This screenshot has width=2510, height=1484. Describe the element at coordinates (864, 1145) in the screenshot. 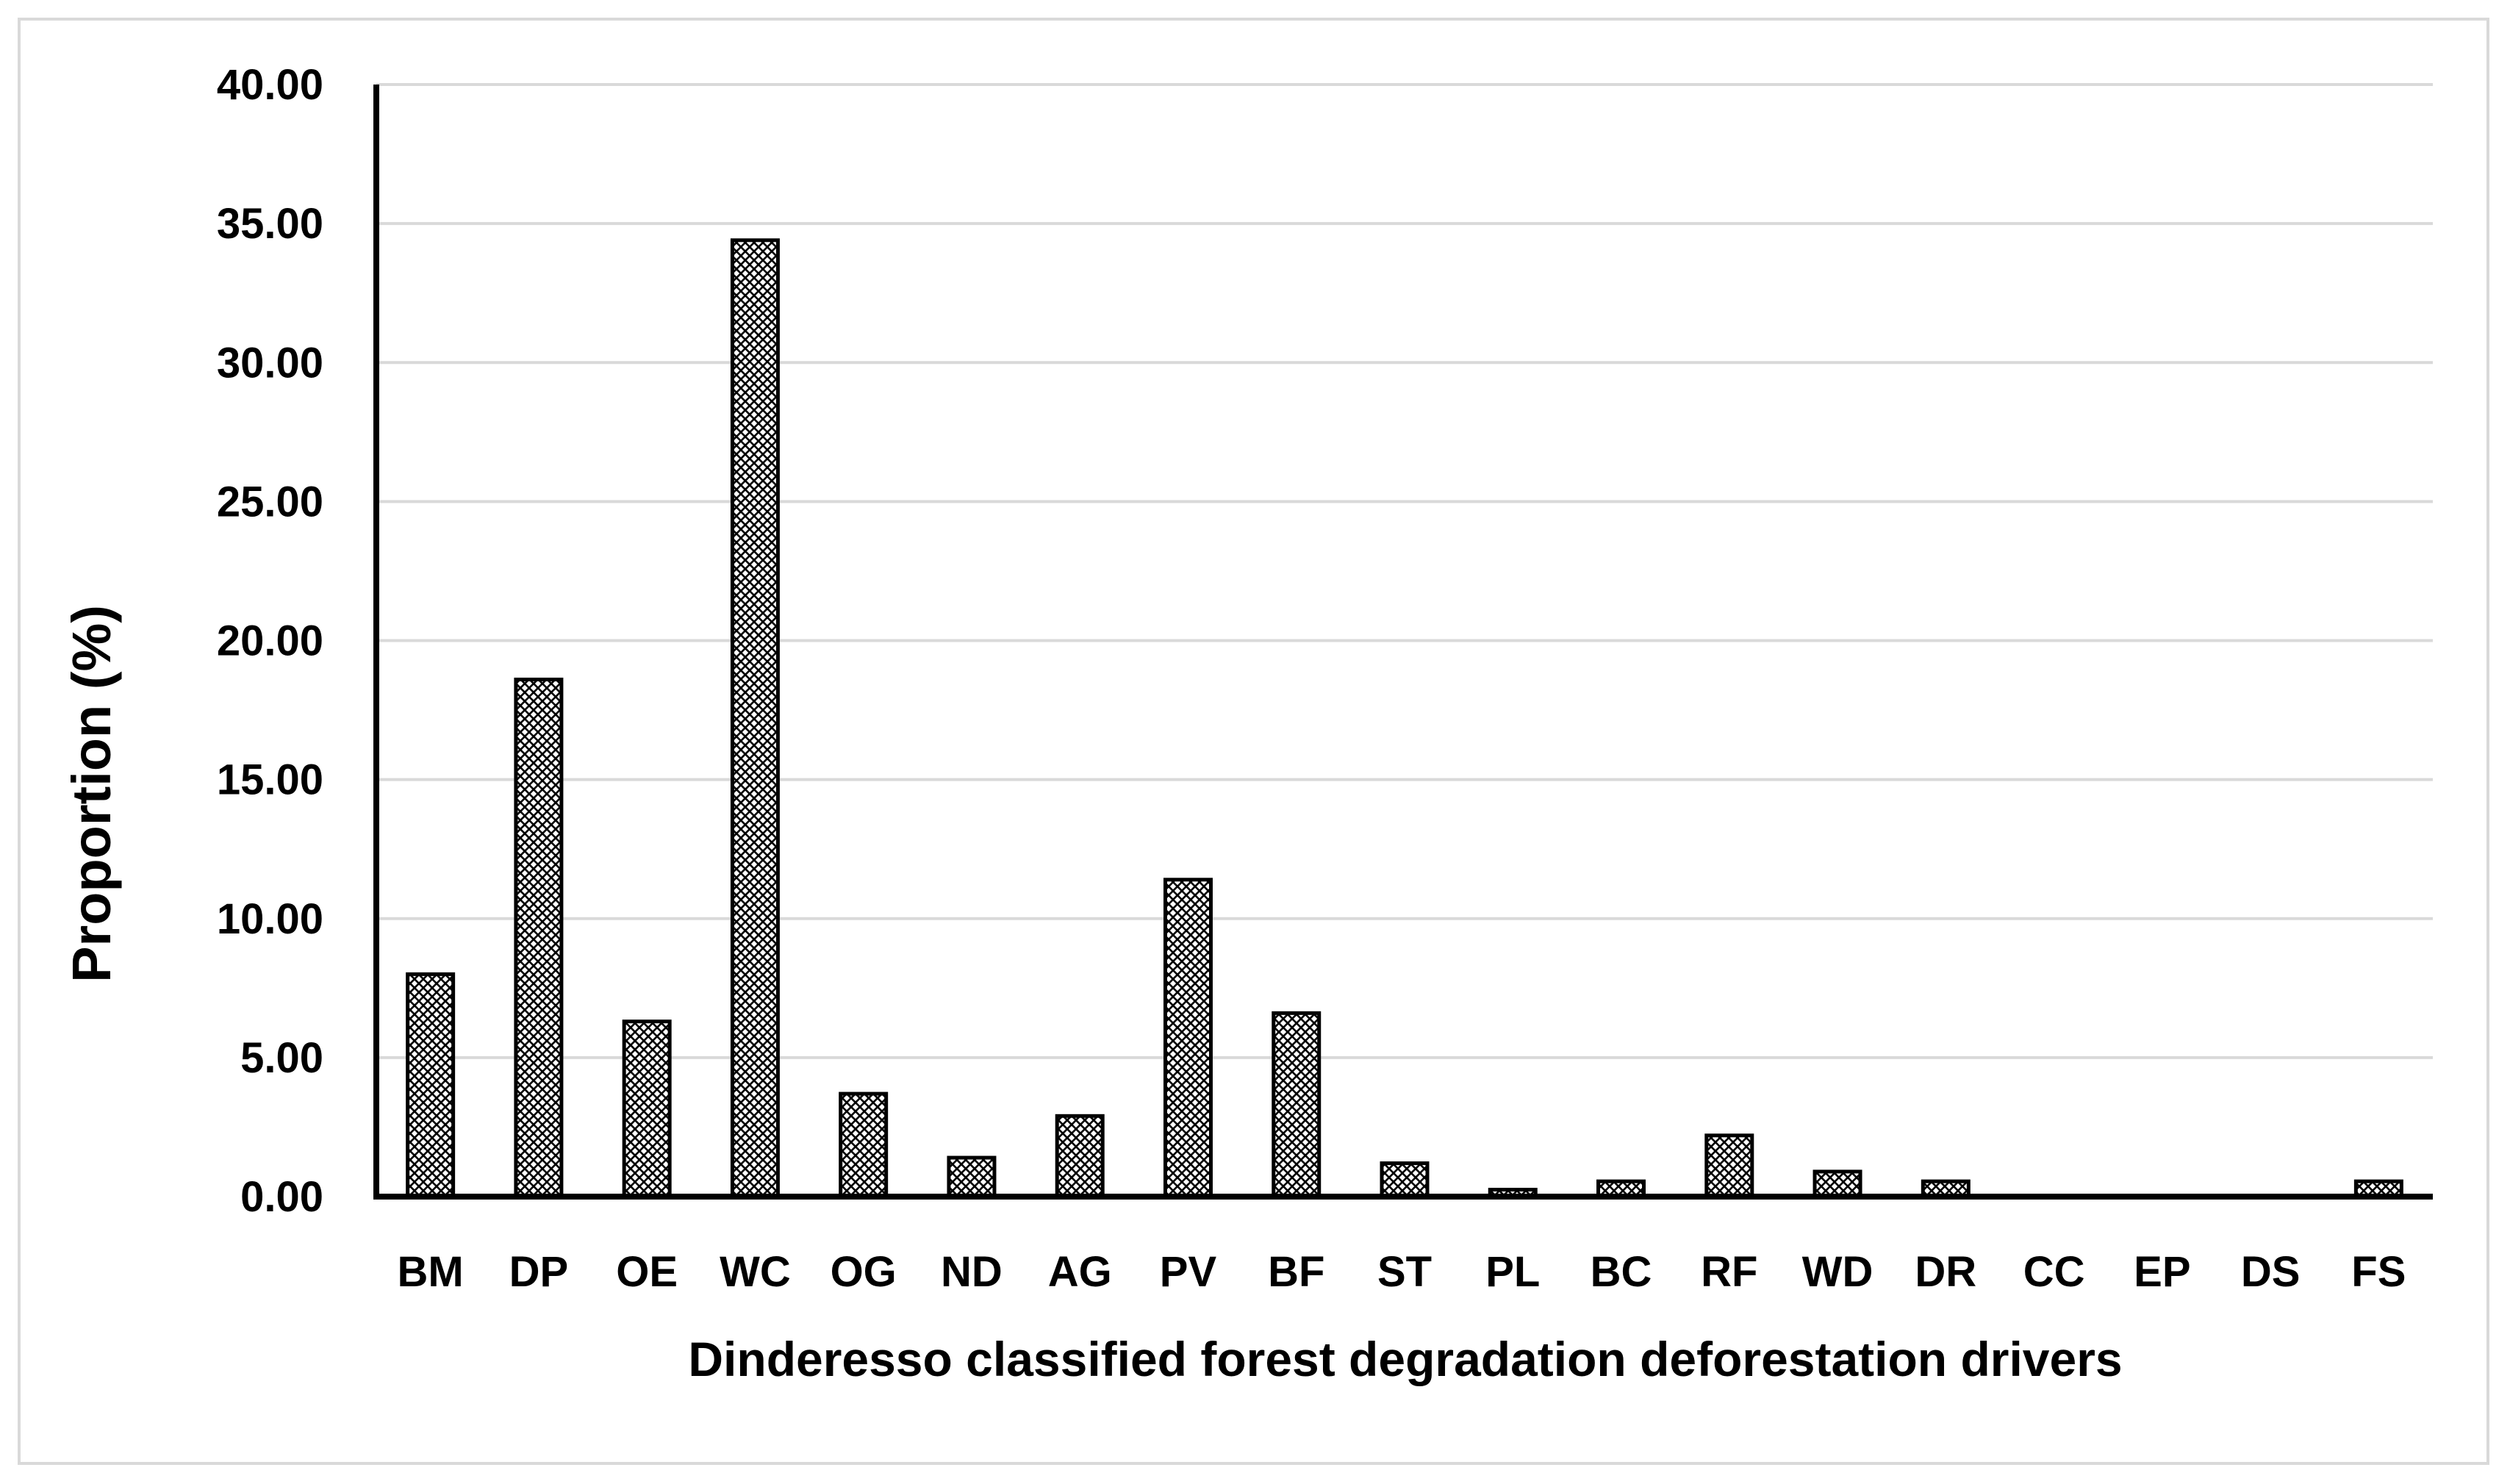

I see `bar-og` at that location.